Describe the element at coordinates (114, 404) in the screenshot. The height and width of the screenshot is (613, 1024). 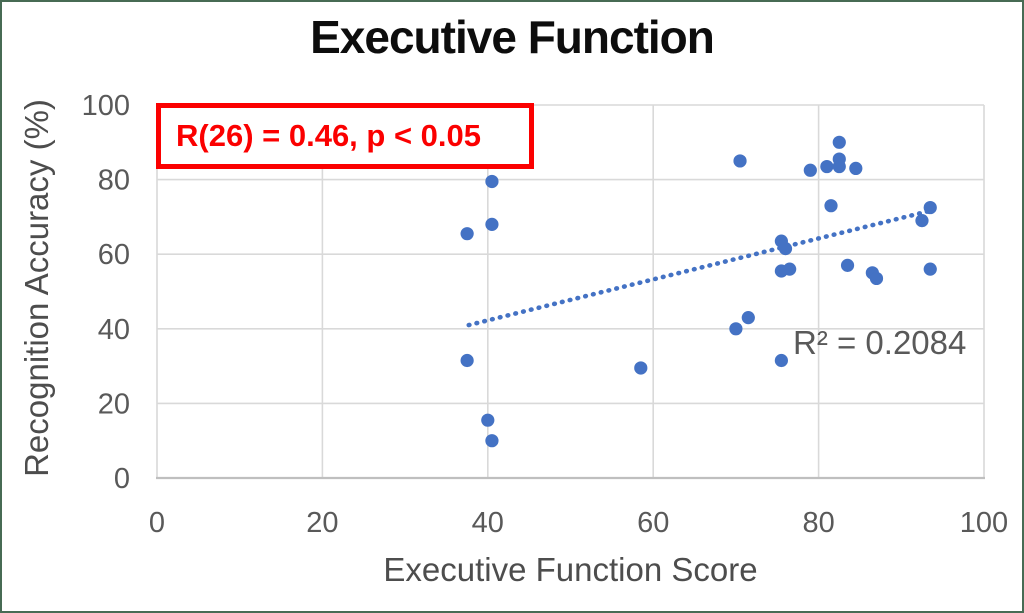
I see `y-tick-label: 20` at that location.